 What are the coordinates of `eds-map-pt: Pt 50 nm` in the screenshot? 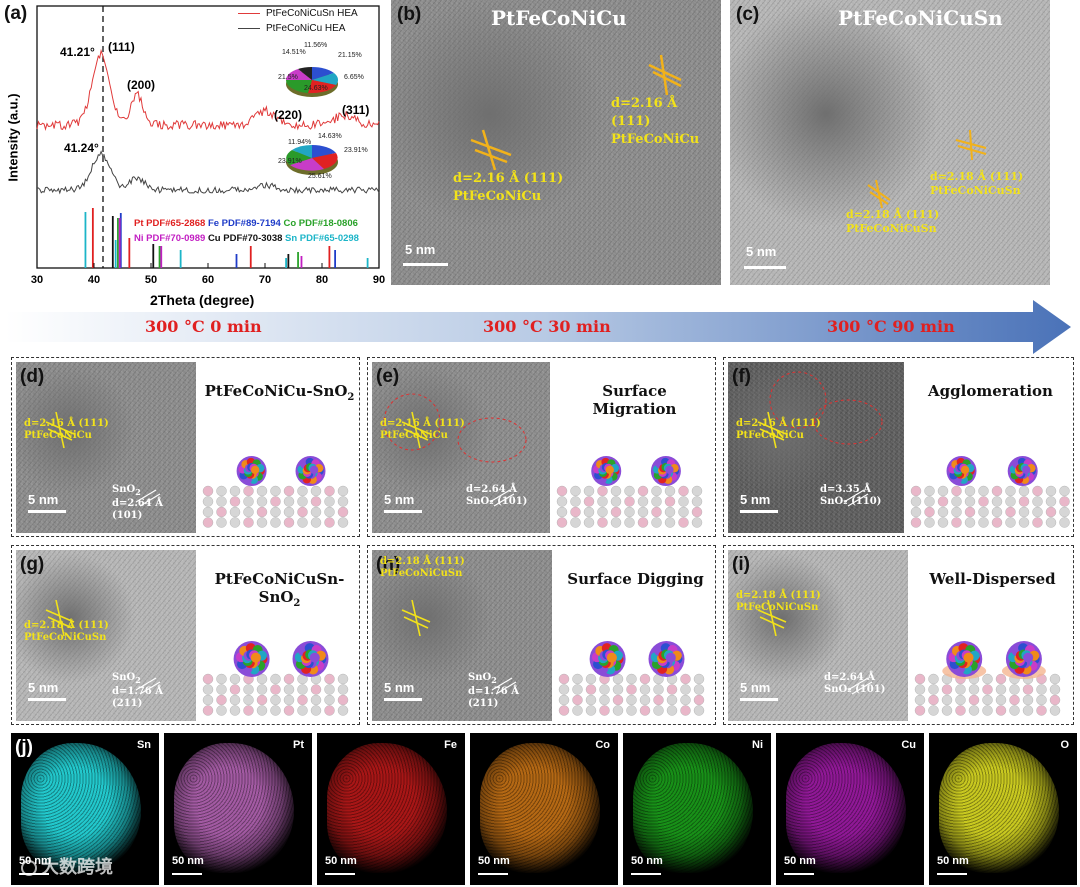 It's located at (238, 809).